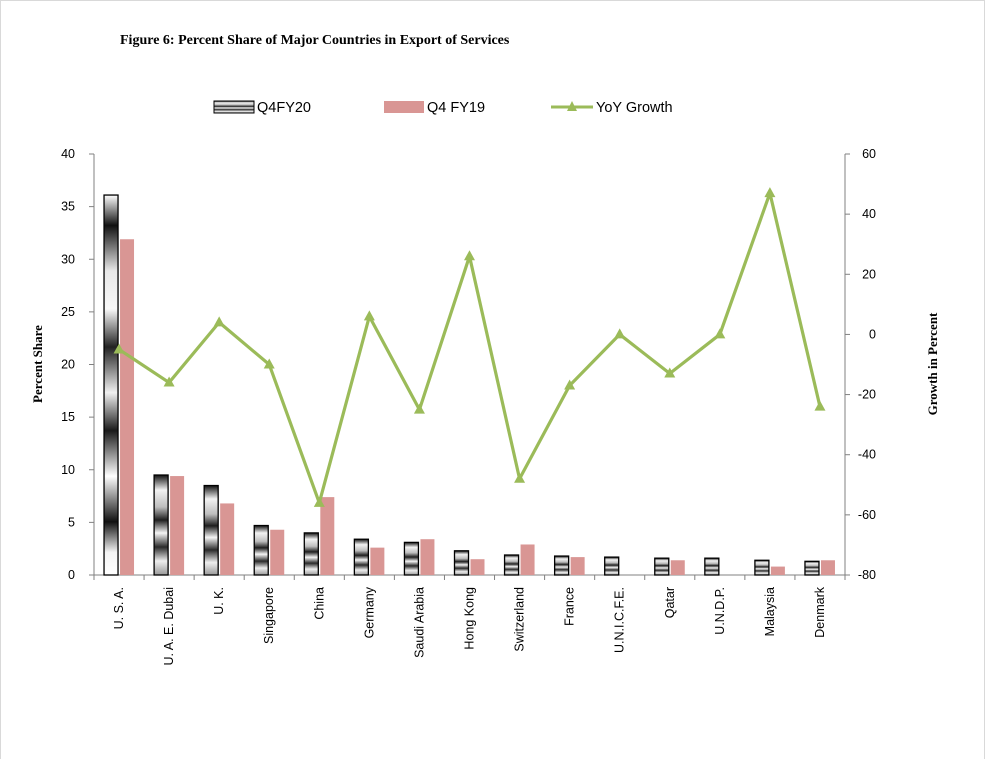 This screenshot has width=985, height=759. I want to click on x-tick-label: China, so click(319, 603).